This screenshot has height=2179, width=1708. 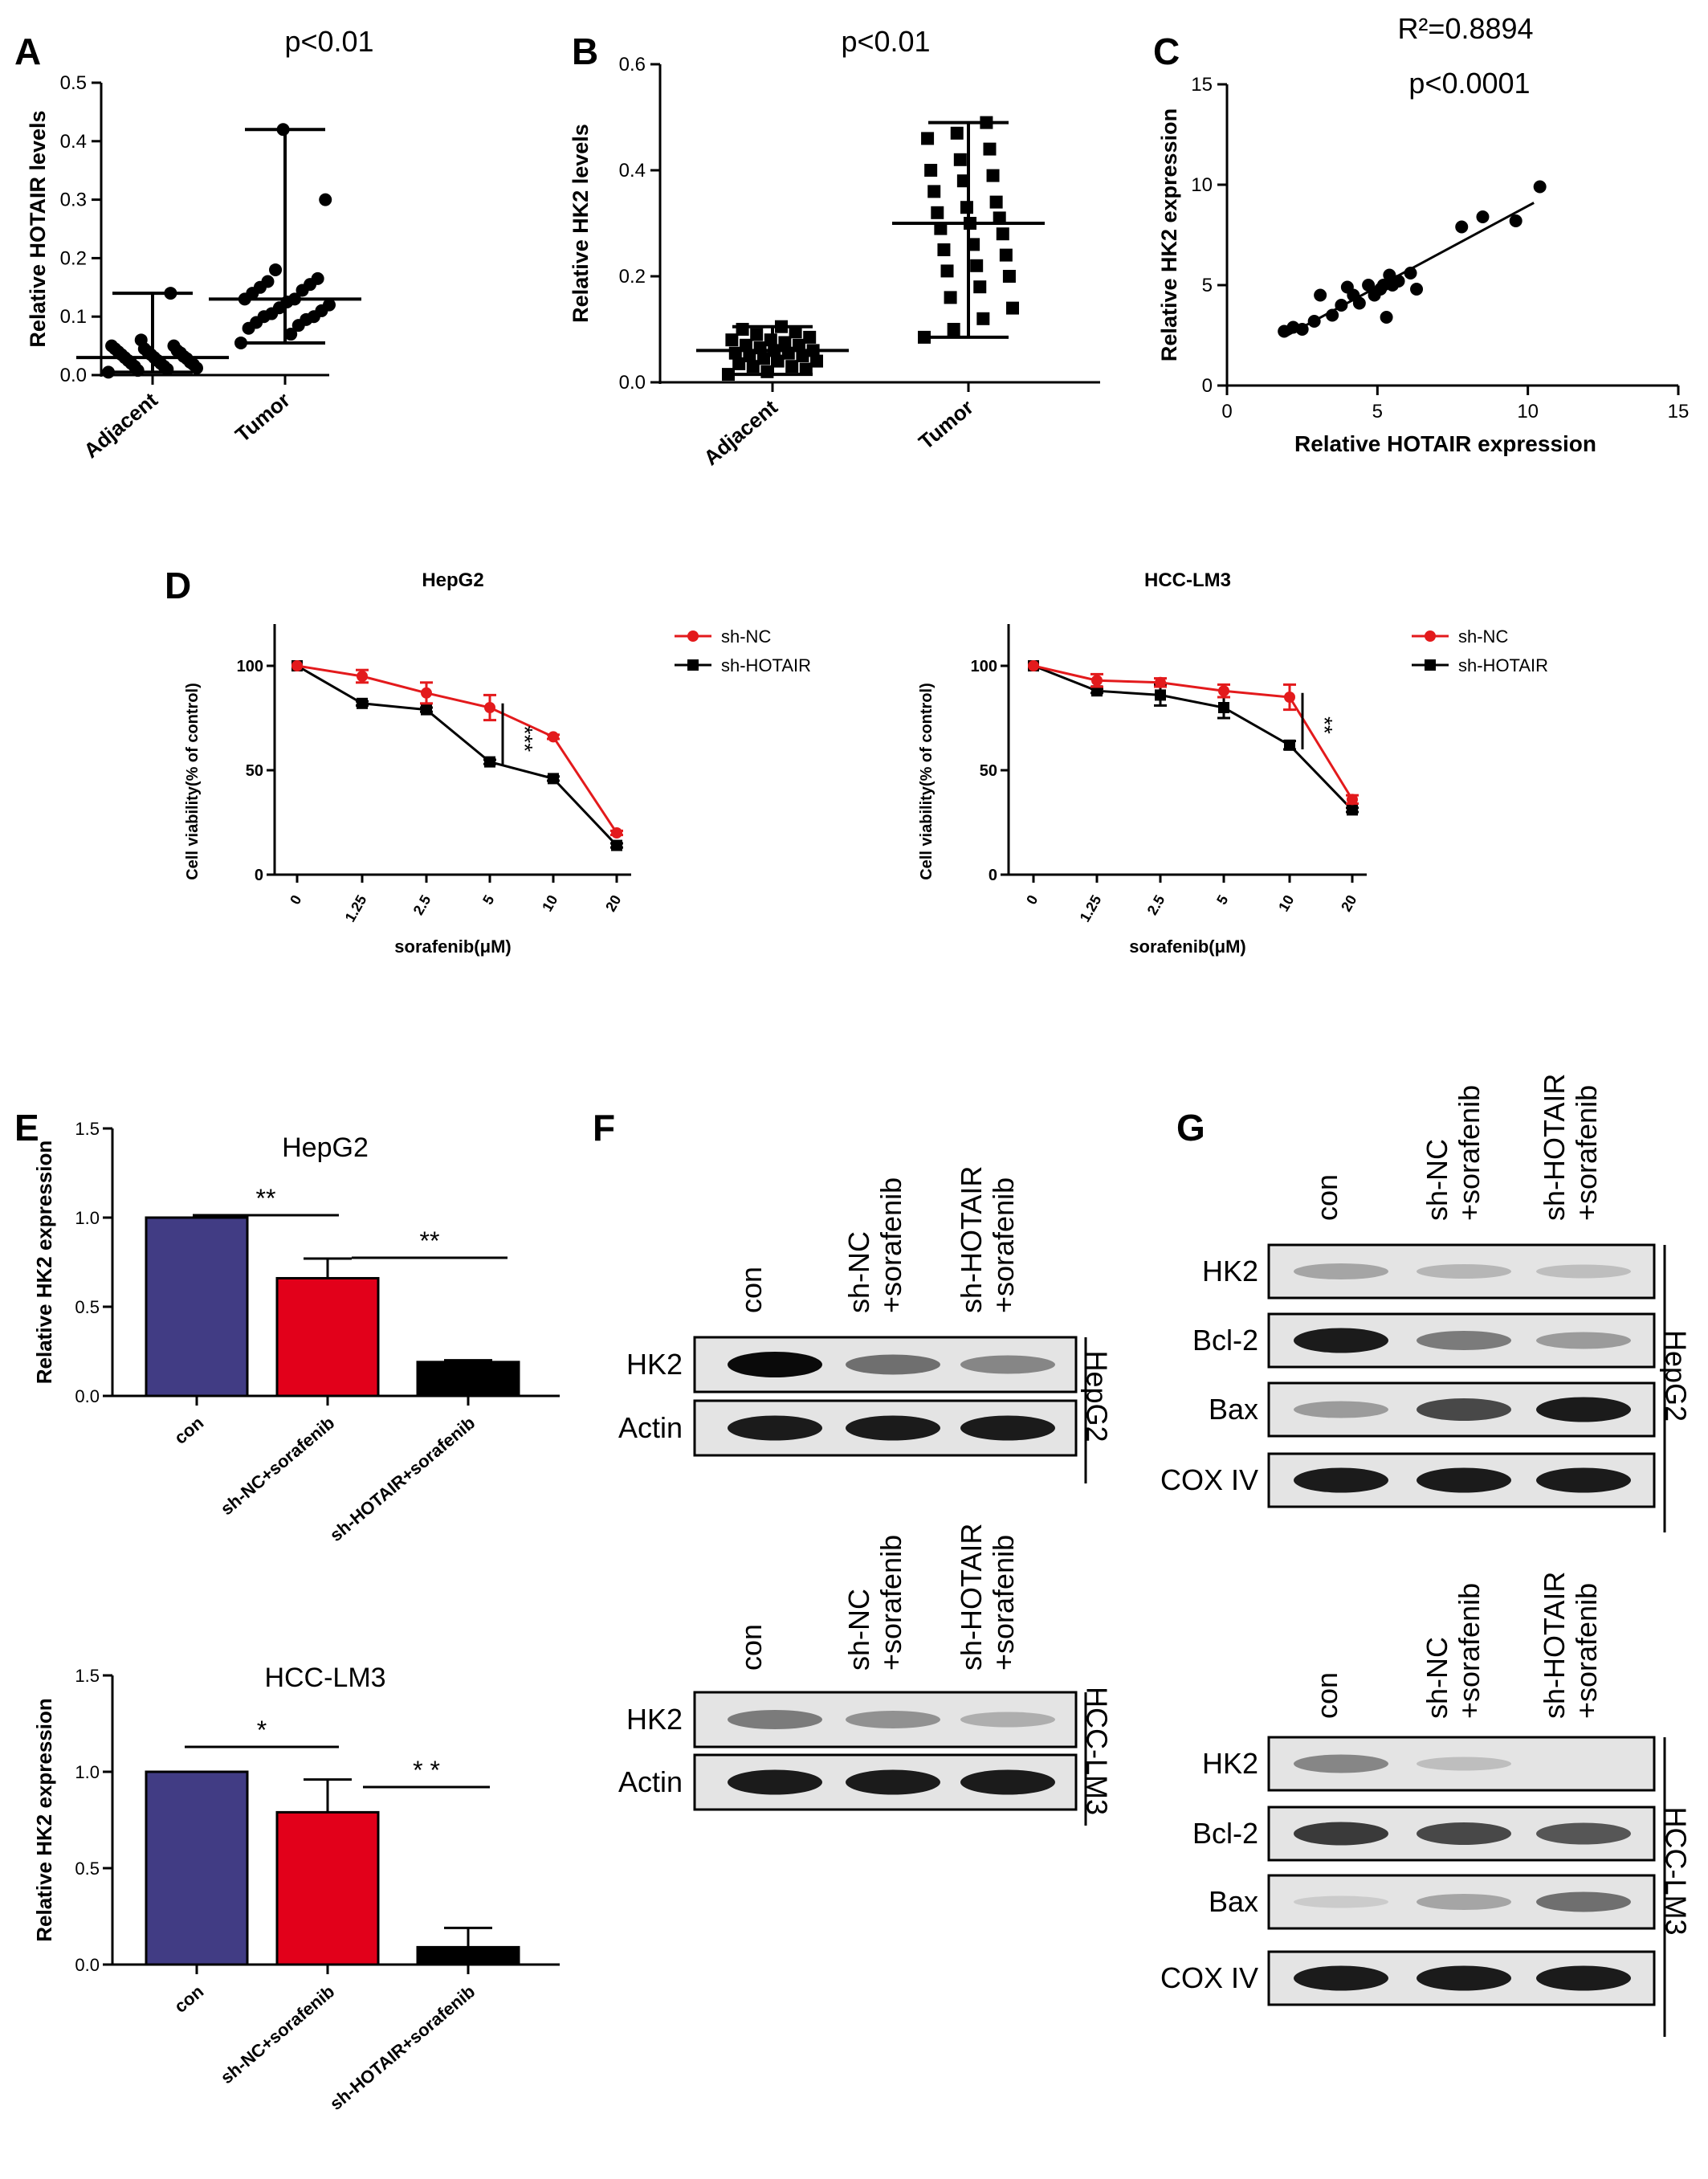 I want to click on regression-line, so click(x=1410, y=269).